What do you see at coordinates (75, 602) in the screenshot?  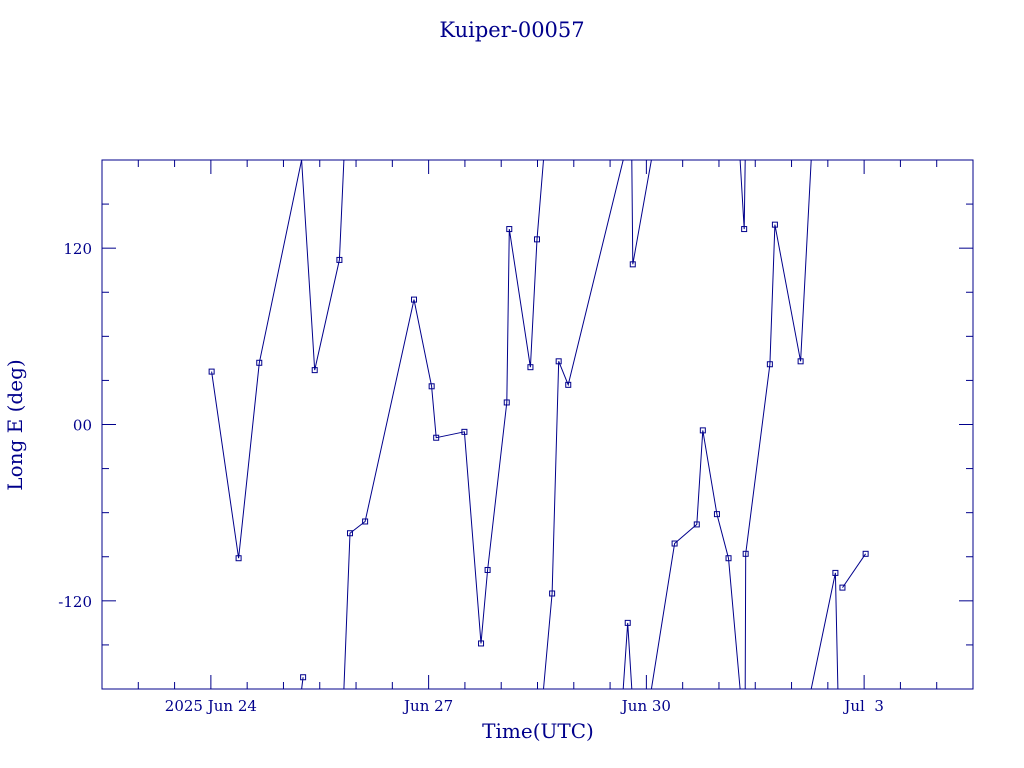 I see `y-tick-label: -120` at bounding box center [75, 602].